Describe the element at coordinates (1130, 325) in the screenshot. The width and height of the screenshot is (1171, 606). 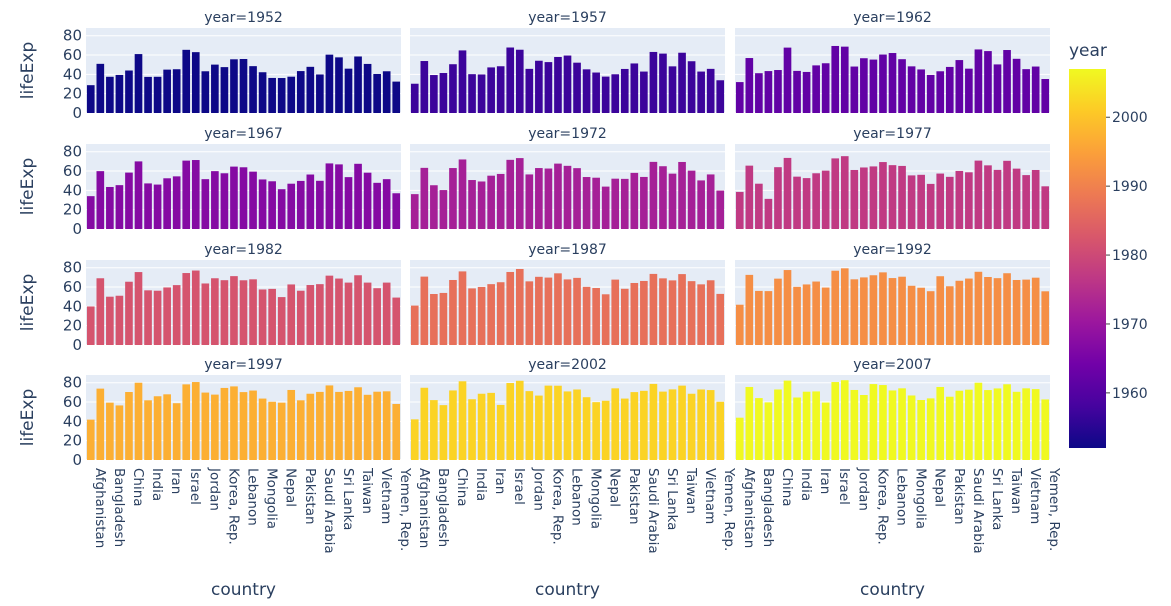
I see `colorbar-tick-label: 1970` at that location.